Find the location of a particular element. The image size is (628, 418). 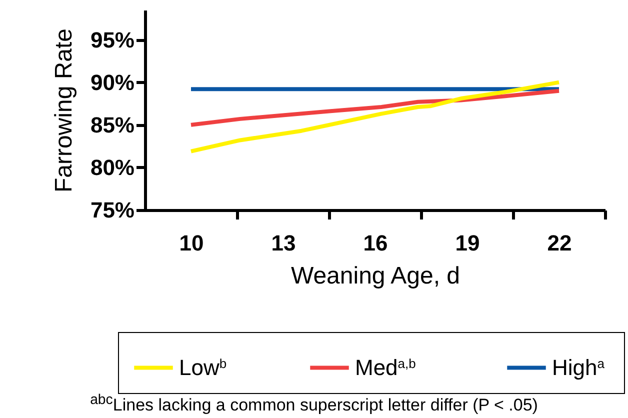

y-tick-label: 95% is located at coordinates (112, 39).